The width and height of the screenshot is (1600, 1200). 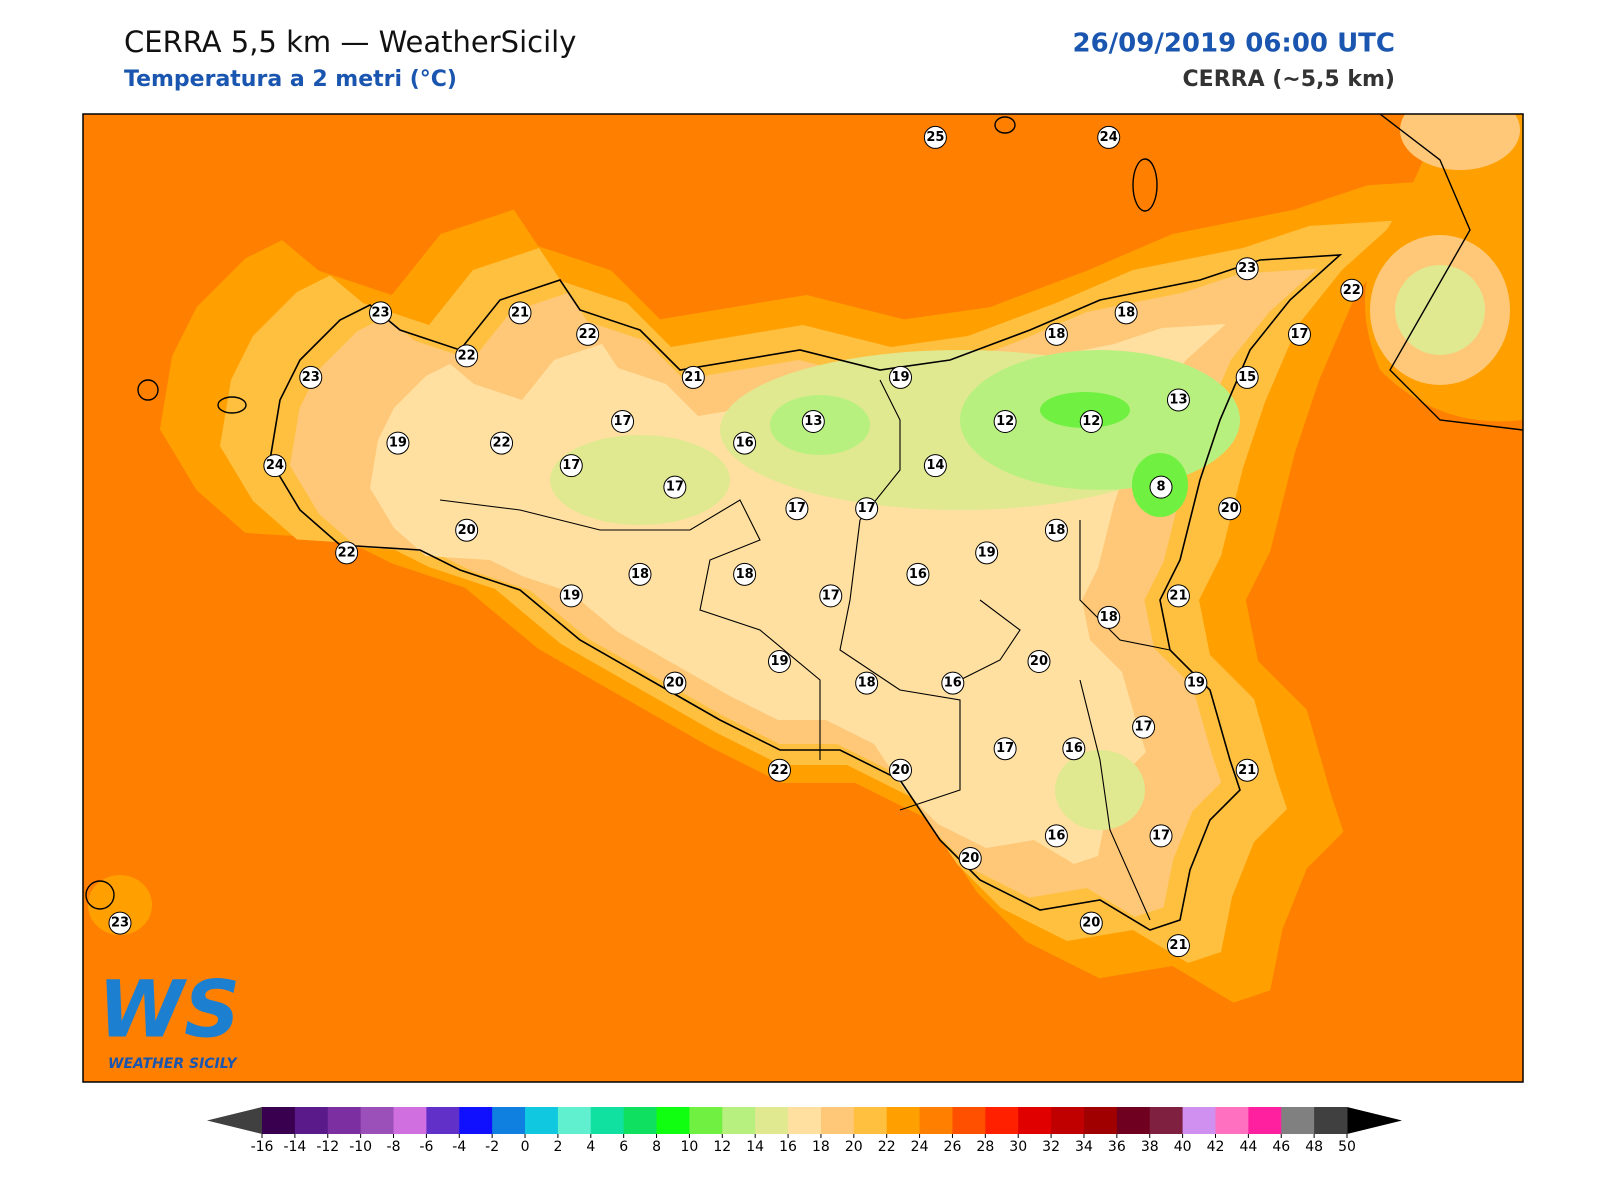 What do you see at coordinates (173, 1064) in the screenshot?
I see `logo-name: WEATHER SICILY` at bounding box center [173, 1064].